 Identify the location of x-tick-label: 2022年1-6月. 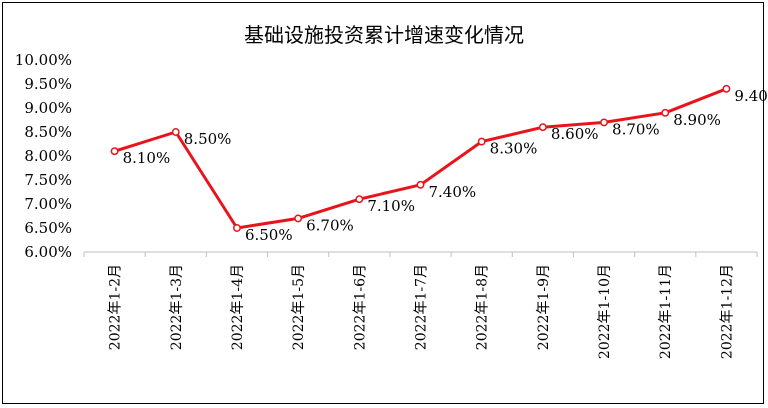
(360, 307).